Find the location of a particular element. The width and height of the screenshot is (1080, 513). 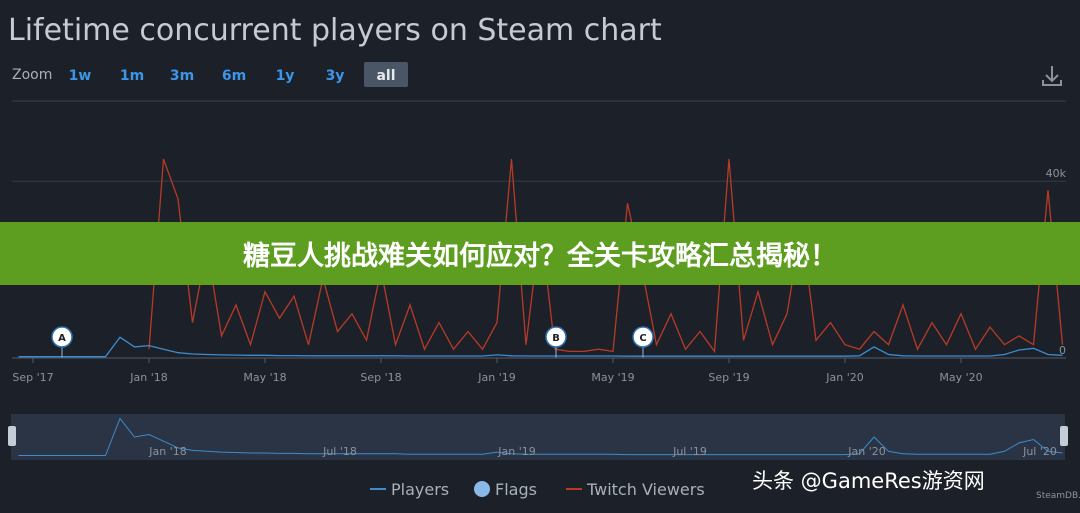

navigator-label: Jul '19 is located at coordinates (689, 451).